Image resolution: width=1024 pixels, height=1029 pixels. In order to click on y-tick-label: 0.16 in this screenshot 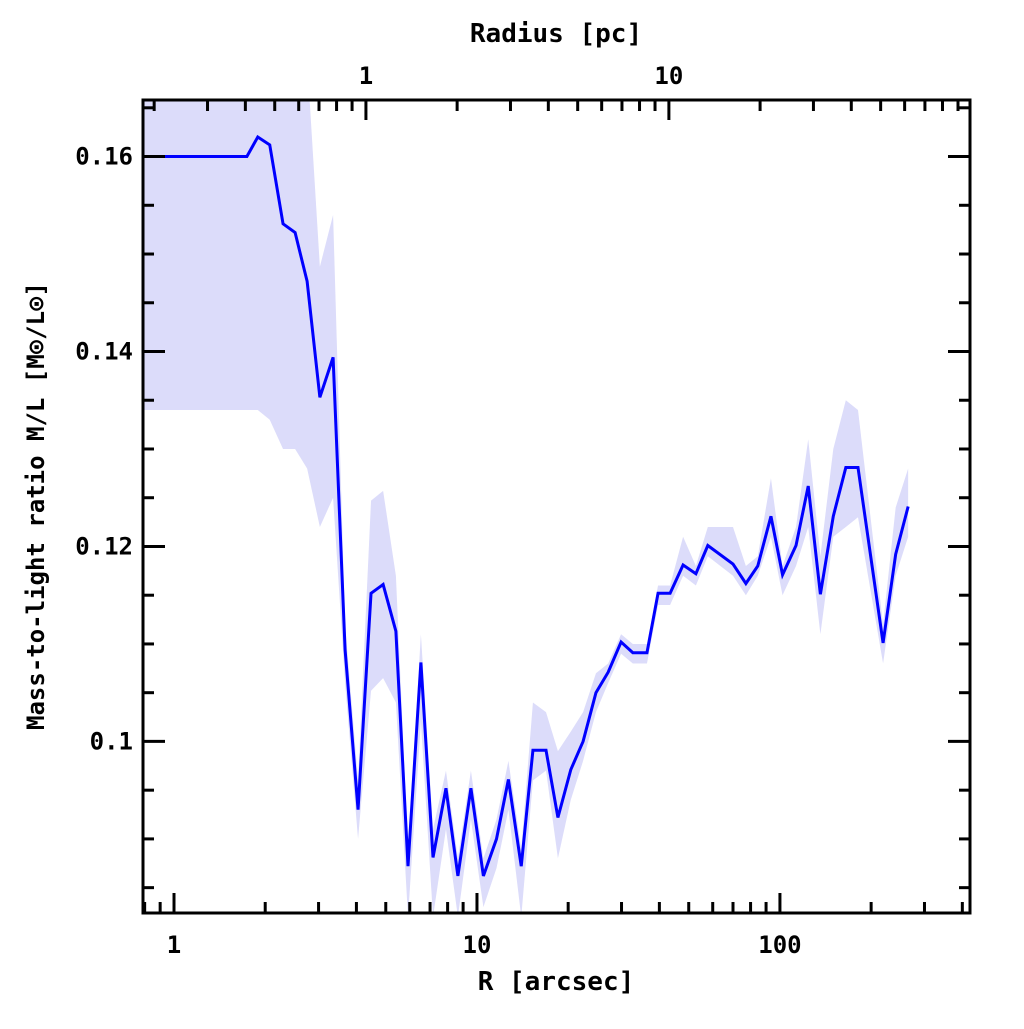, I will do `click(104, 157)`.